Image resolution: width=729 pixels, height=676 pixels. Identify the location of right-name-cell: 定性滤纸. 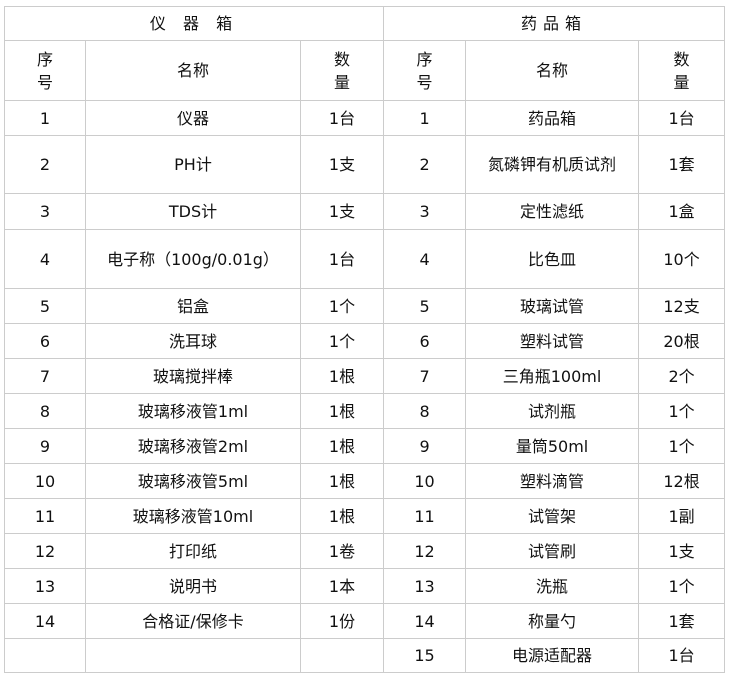
(552, 211).